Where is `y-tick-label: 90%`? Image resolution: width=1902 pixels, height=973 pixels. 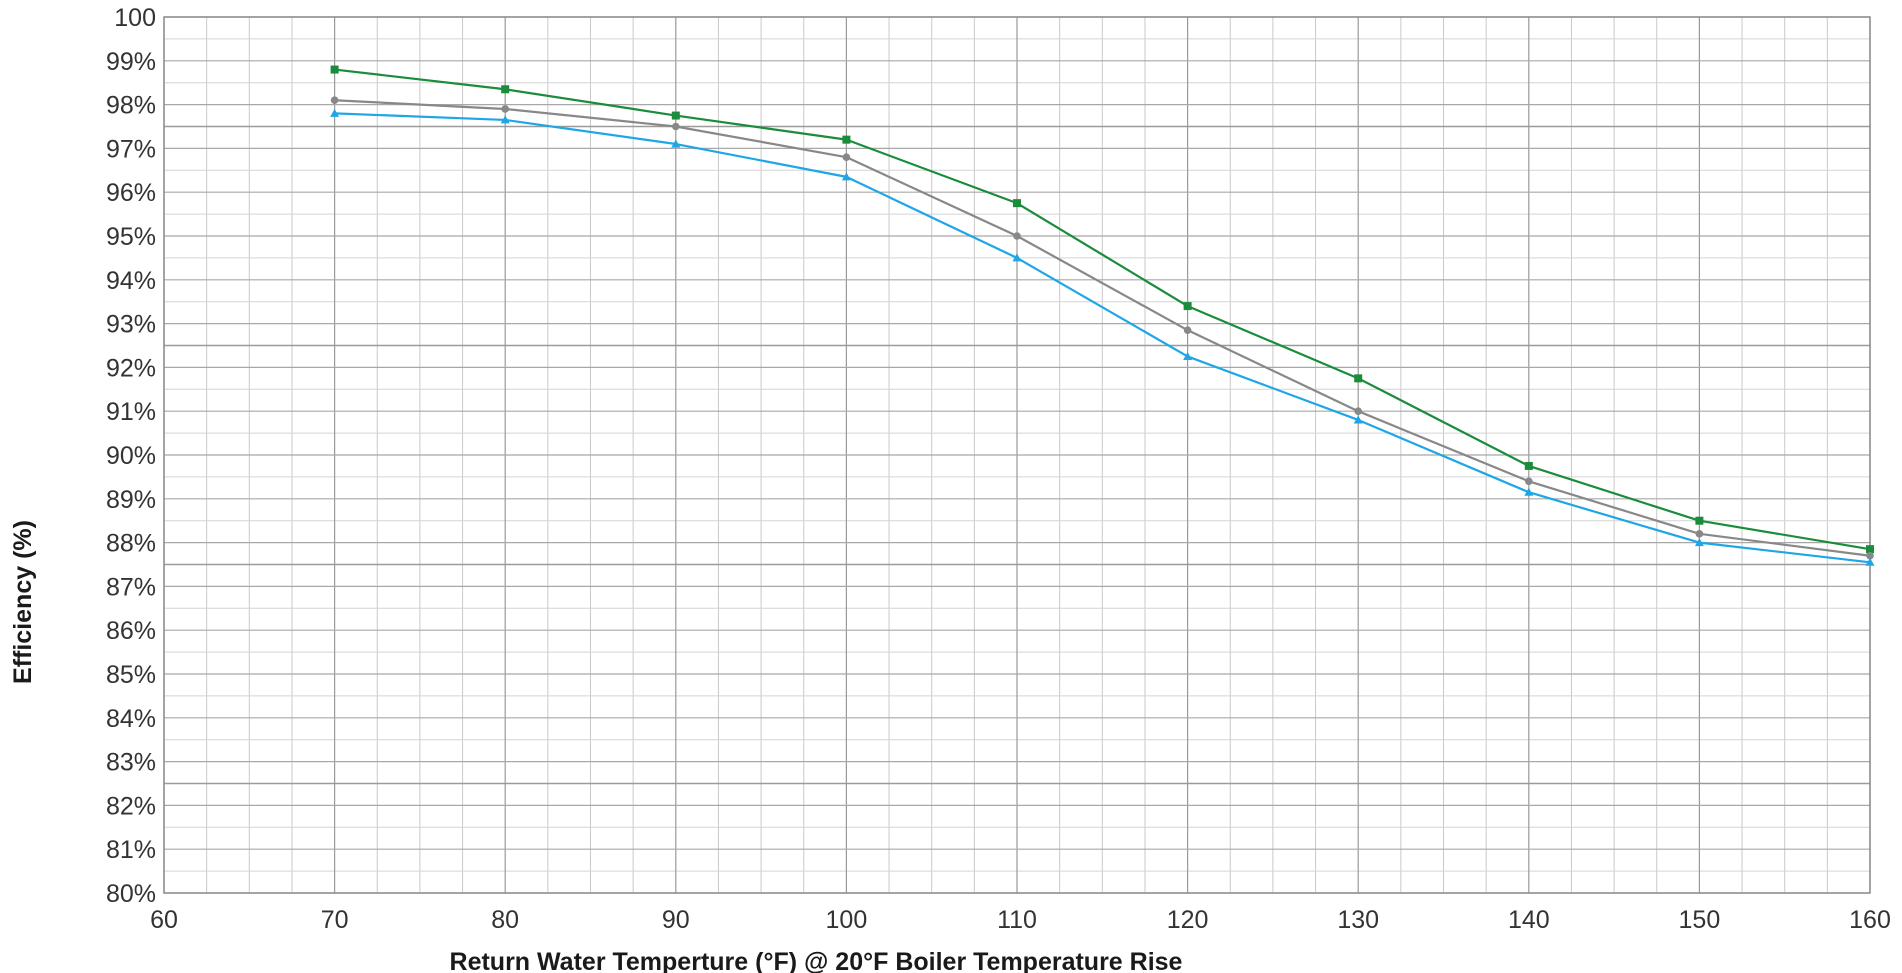 y-tick-label: 90% is located at coordinates (131, 456).